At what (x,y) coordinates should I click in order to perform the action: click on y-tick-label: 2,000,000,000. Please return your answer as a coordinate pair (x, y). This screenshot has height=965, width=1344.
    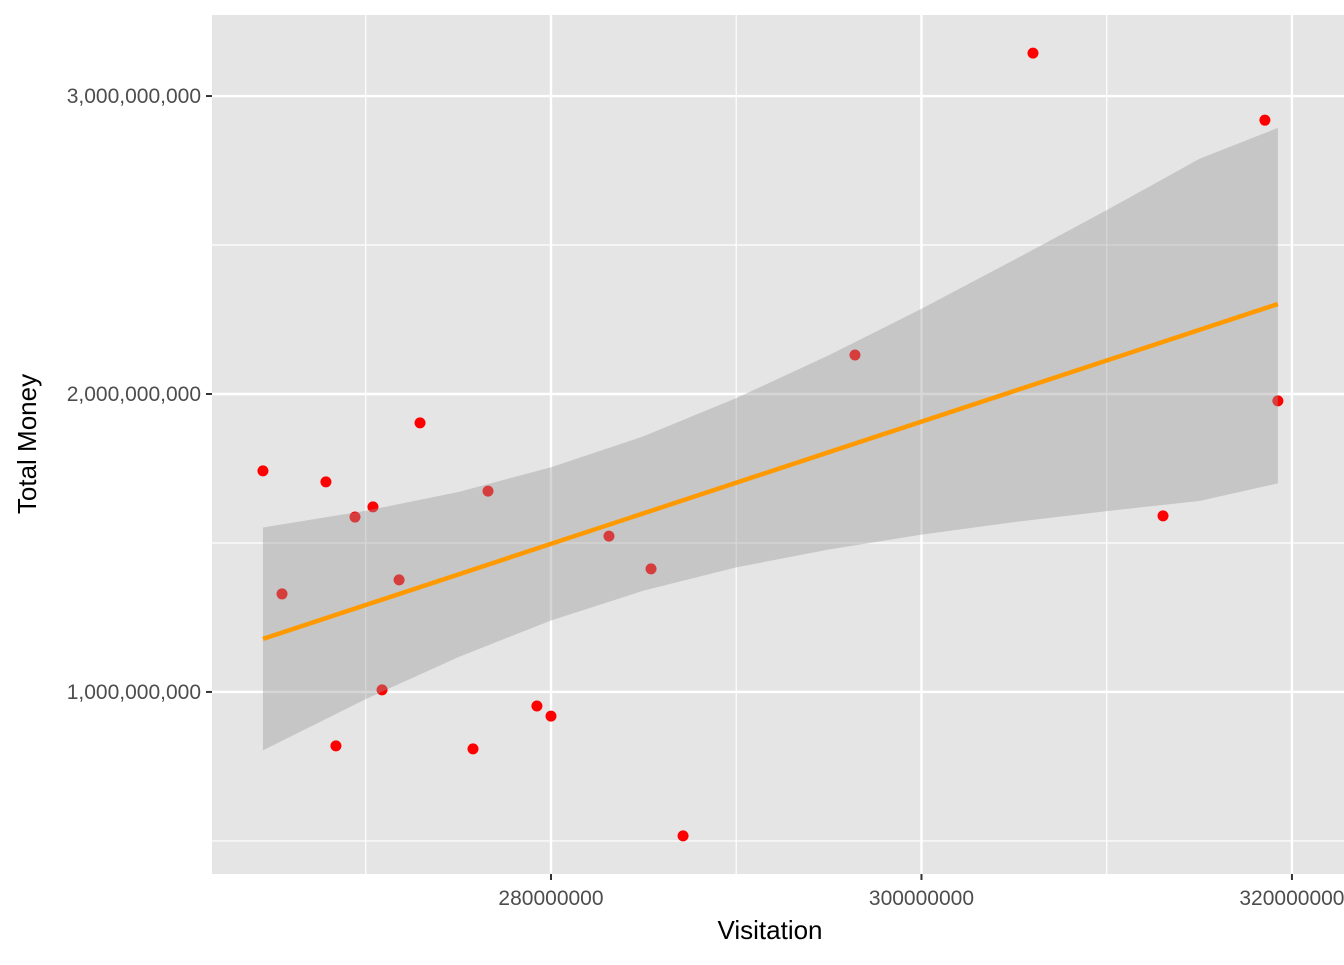
    Looking at the image, I should click on (134, 394).